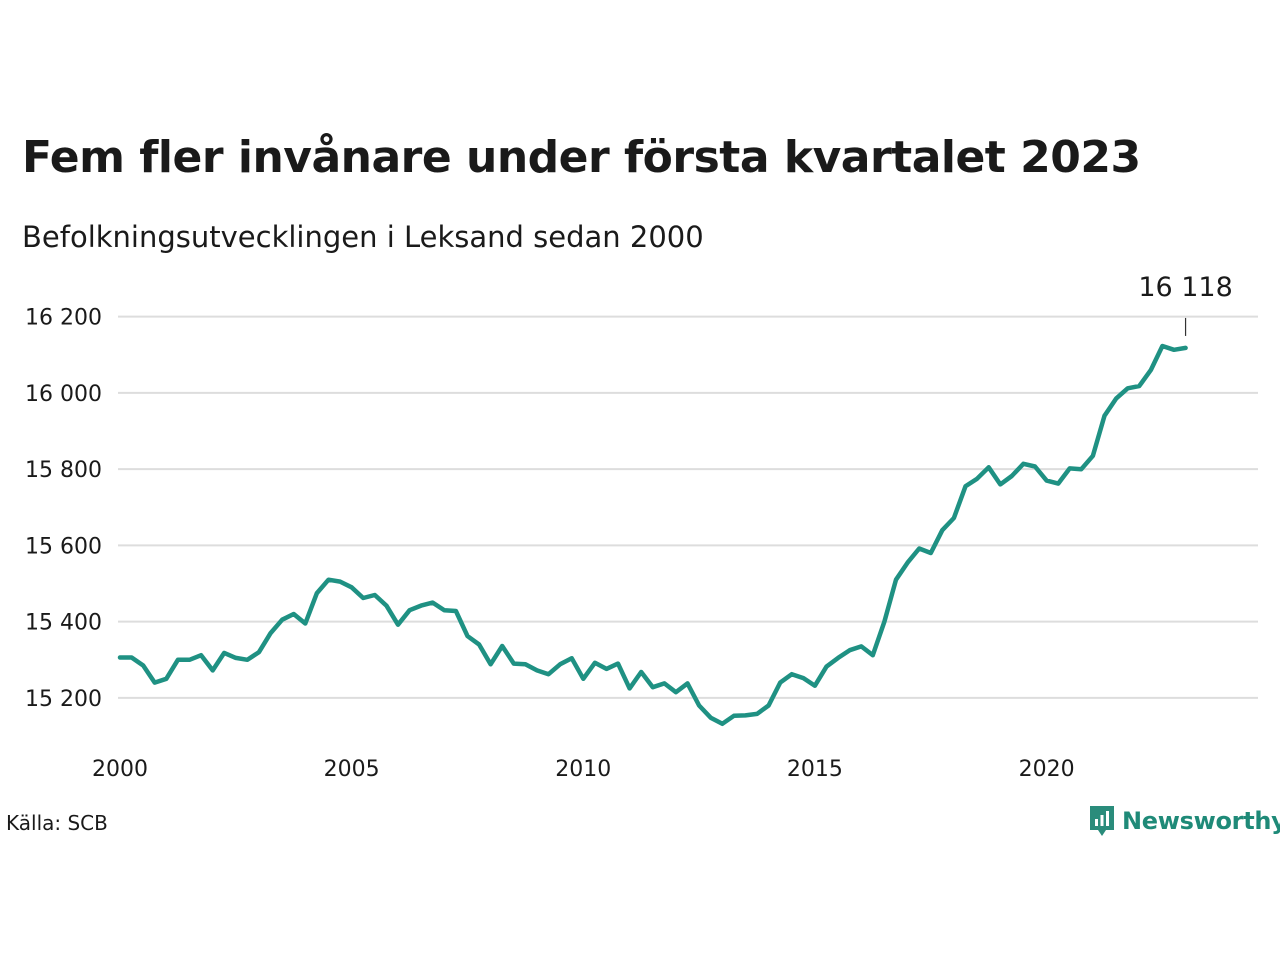 The image size is (1280, 960). I want to click on x-tick-label: 2010, so click(583, 769).